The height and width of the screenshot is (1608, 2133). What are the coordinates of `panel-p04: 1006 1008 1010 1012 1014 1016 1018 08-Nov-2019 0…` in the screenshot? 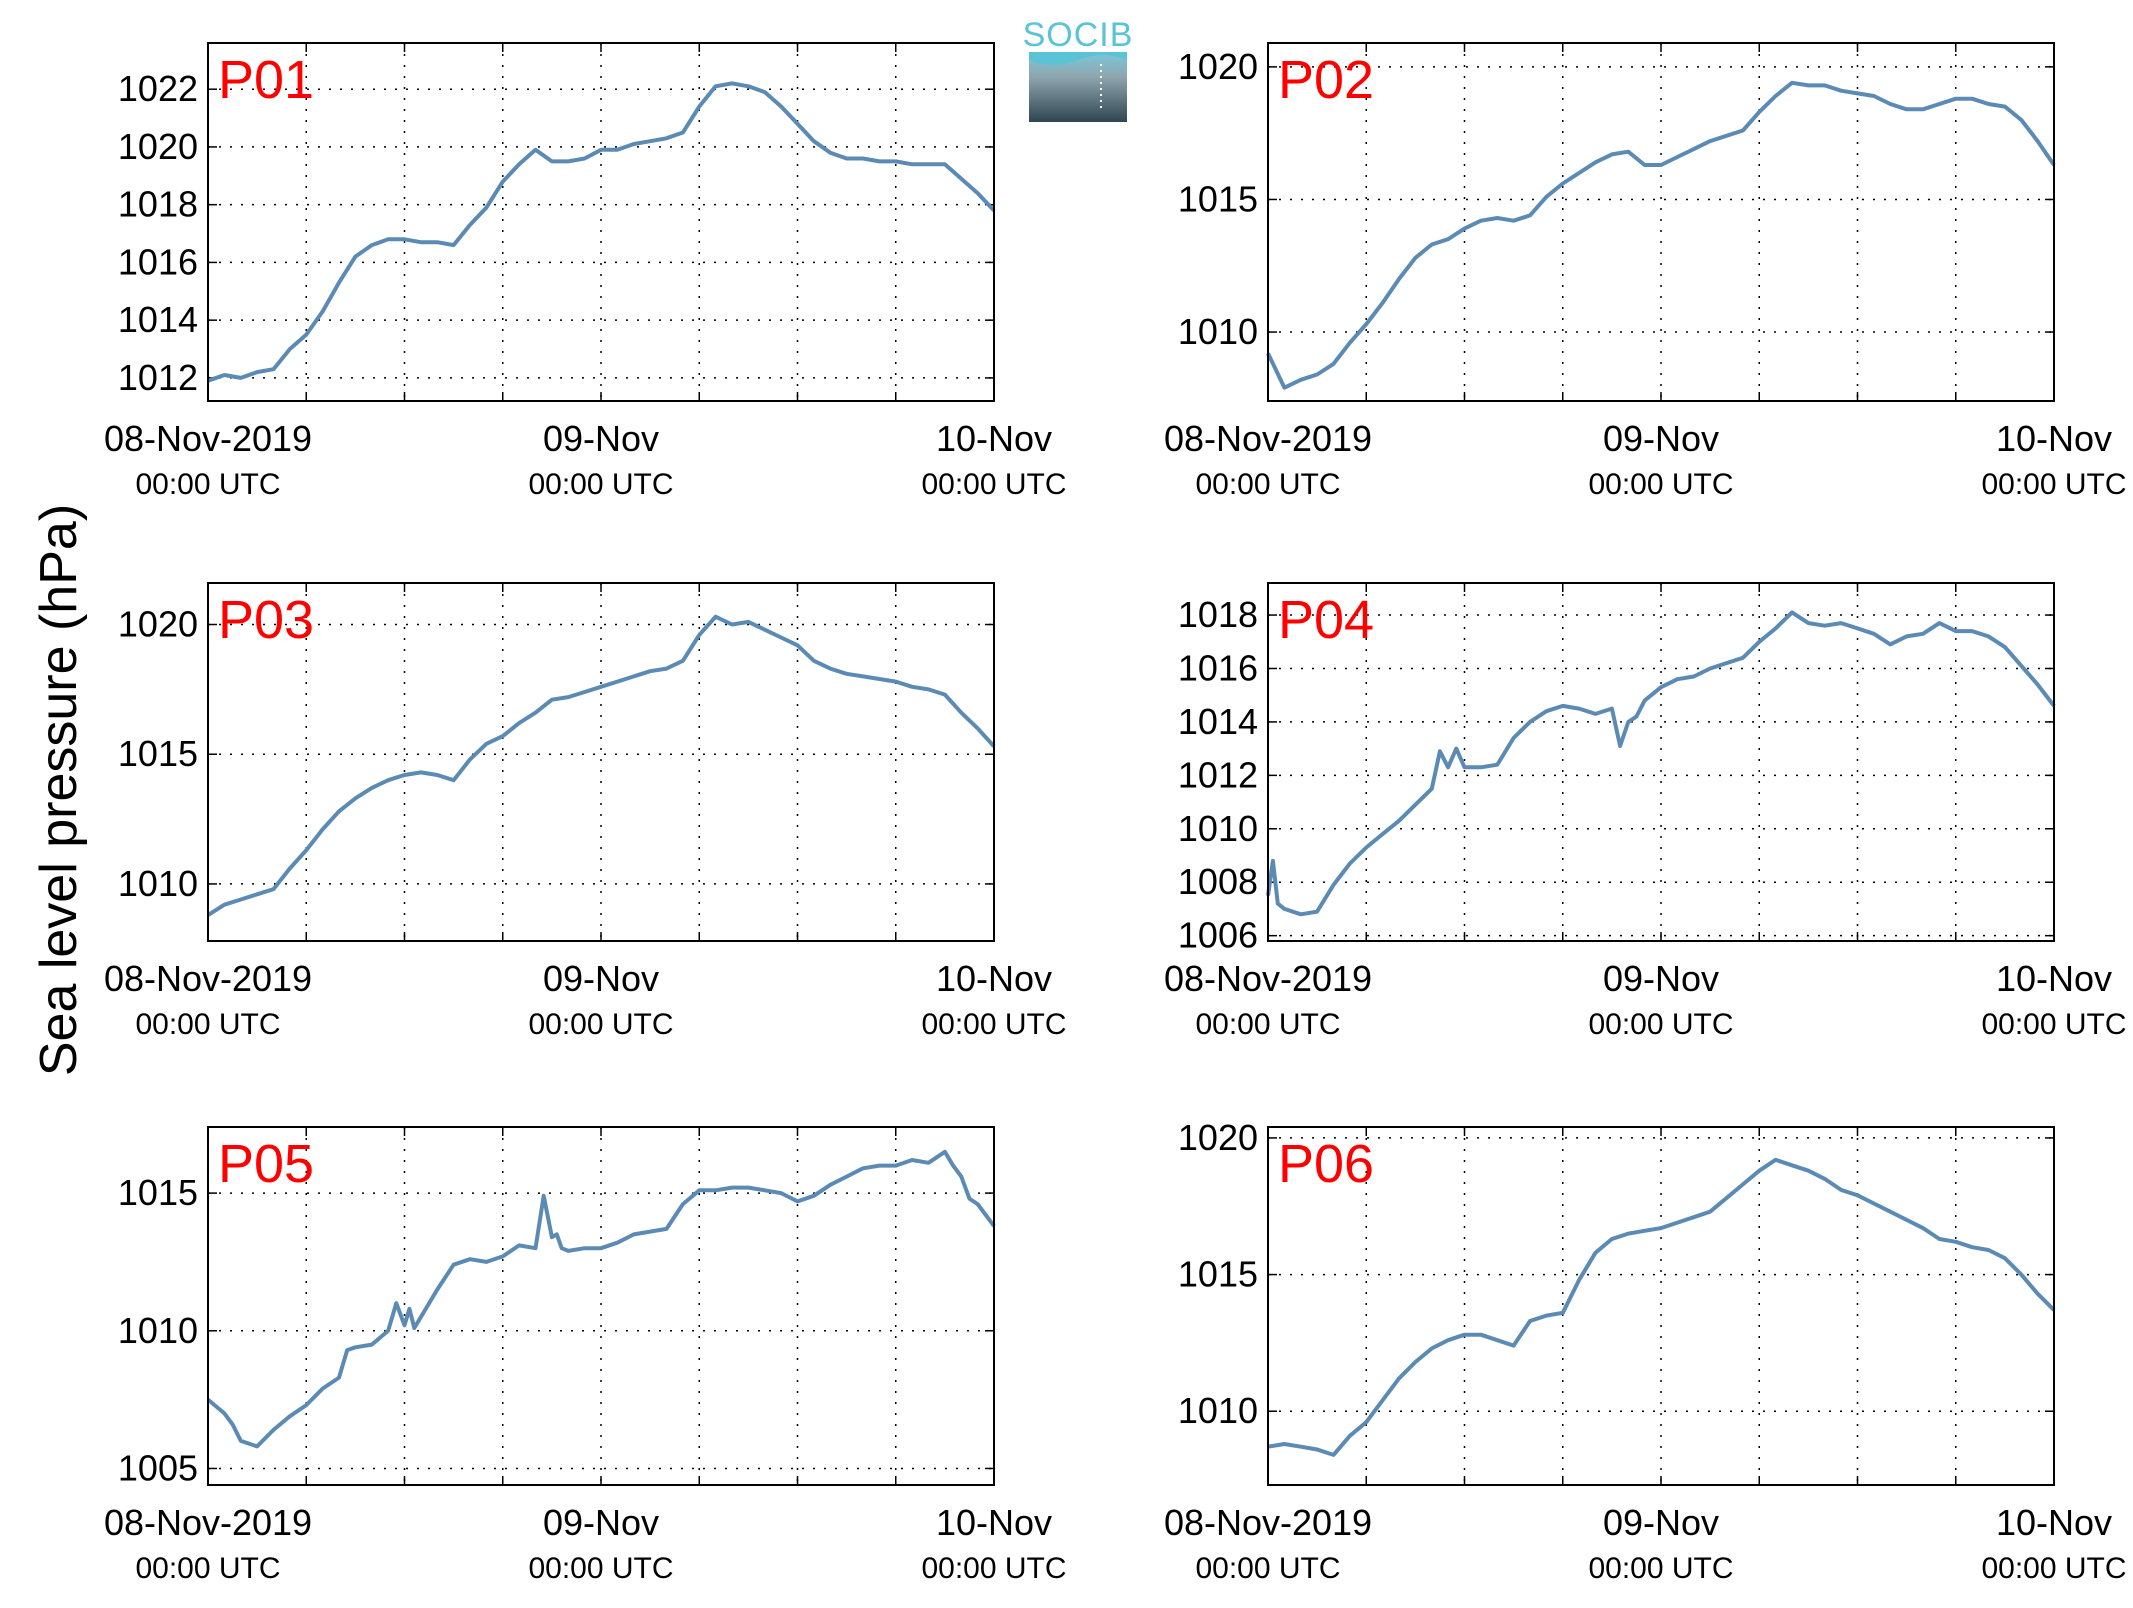 It's located at (1645, 811).